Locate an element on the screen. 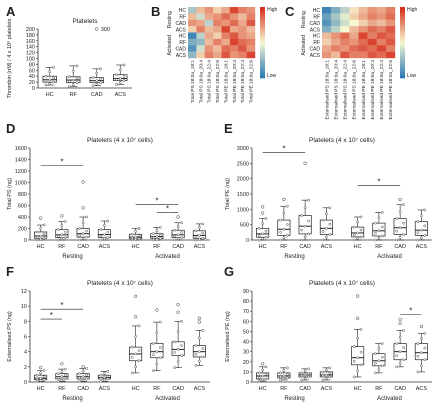 Image resolution: width=440 pixels, height=419 pixels. row-label: HC is located at coordinates (317, 37).